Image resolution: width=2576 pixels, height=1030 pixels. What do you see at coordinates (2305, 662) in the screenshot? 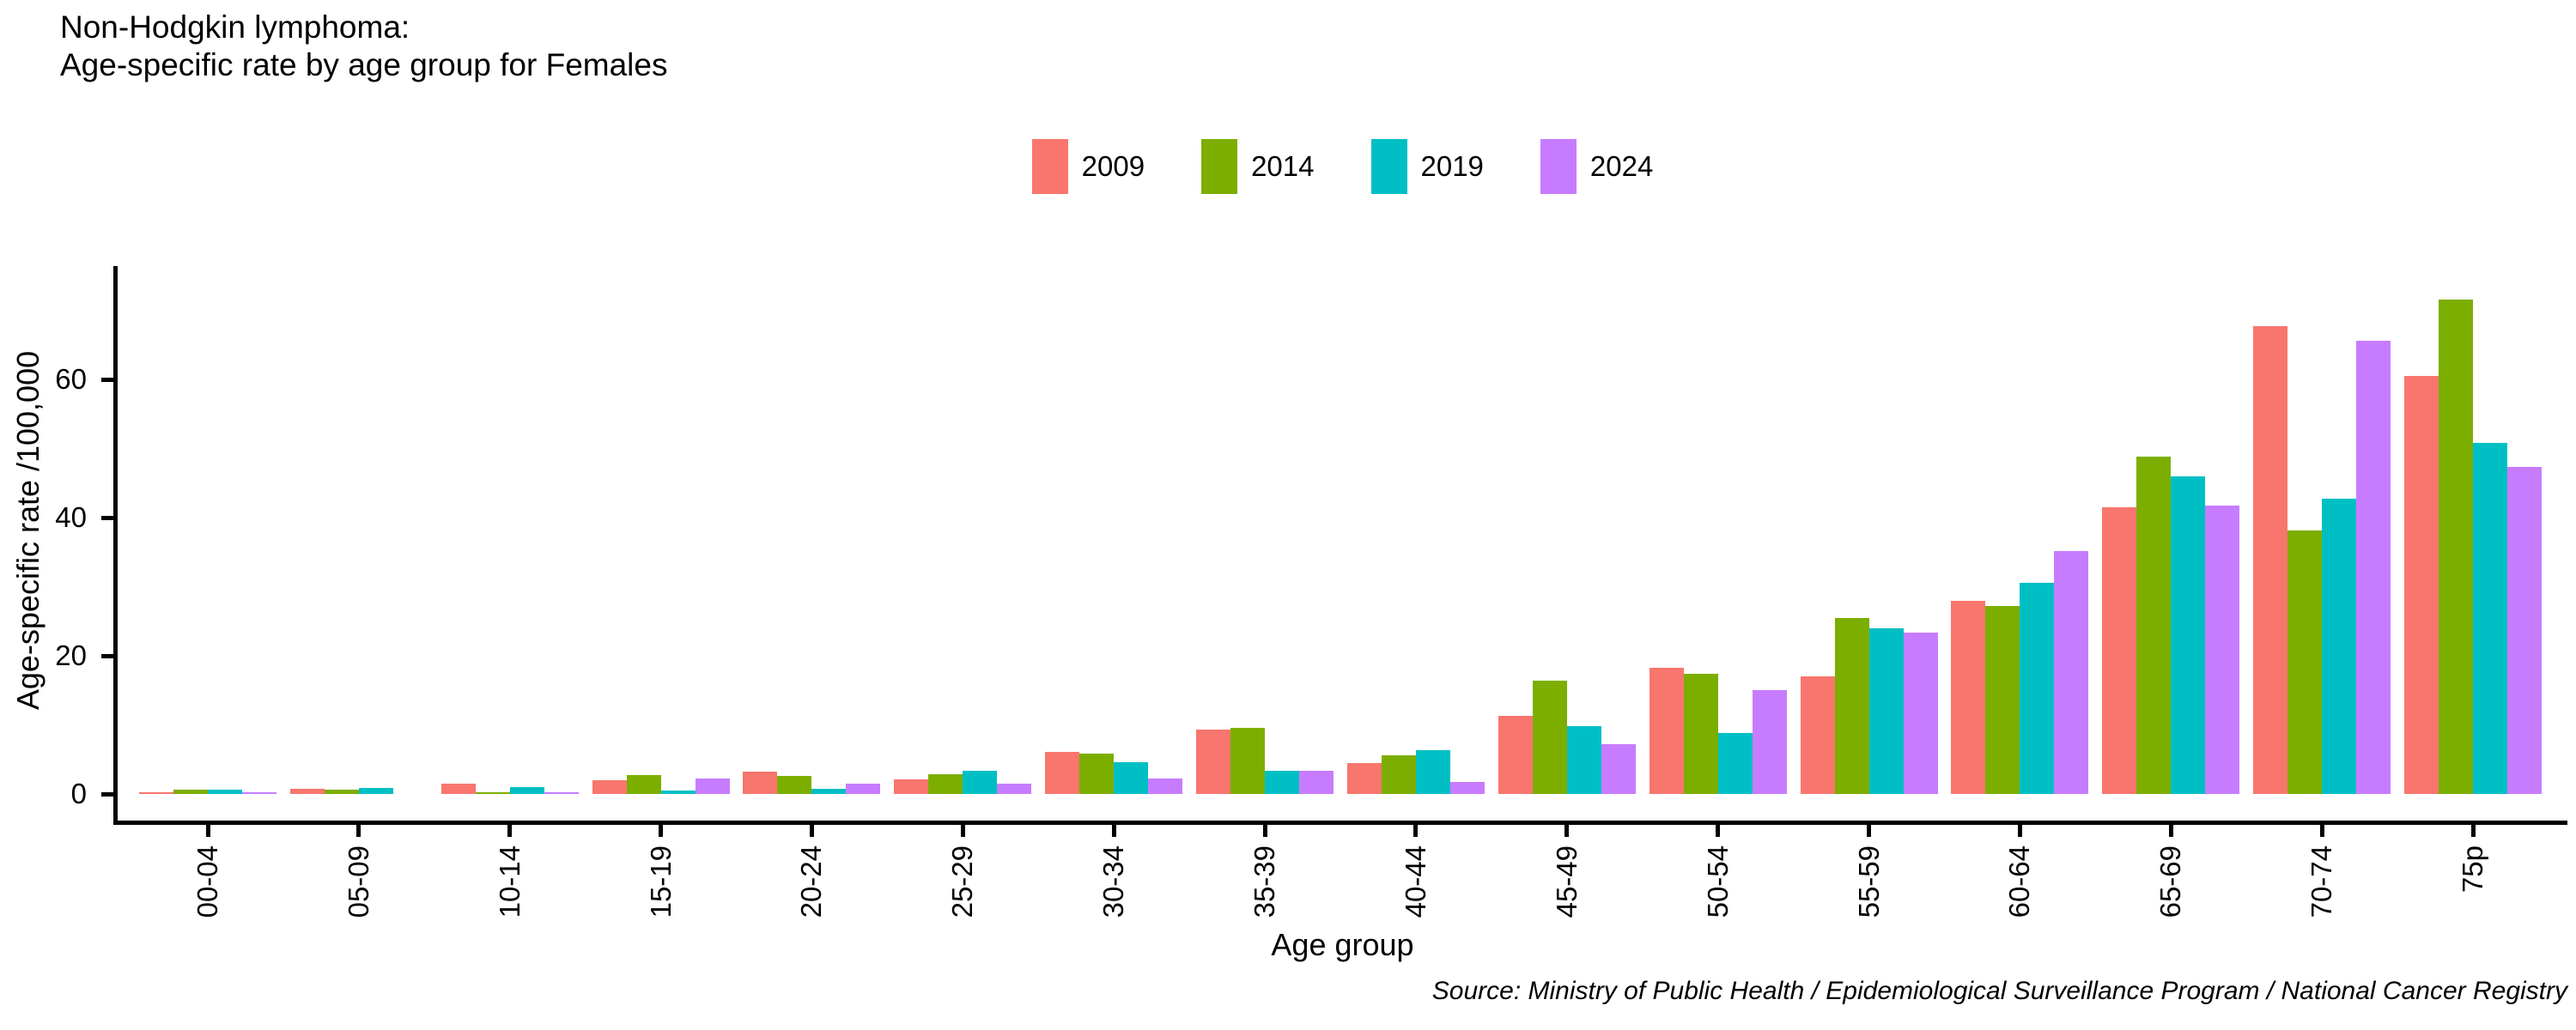
I see `bar-70-74-2014` at bounding box center [2305, 662].